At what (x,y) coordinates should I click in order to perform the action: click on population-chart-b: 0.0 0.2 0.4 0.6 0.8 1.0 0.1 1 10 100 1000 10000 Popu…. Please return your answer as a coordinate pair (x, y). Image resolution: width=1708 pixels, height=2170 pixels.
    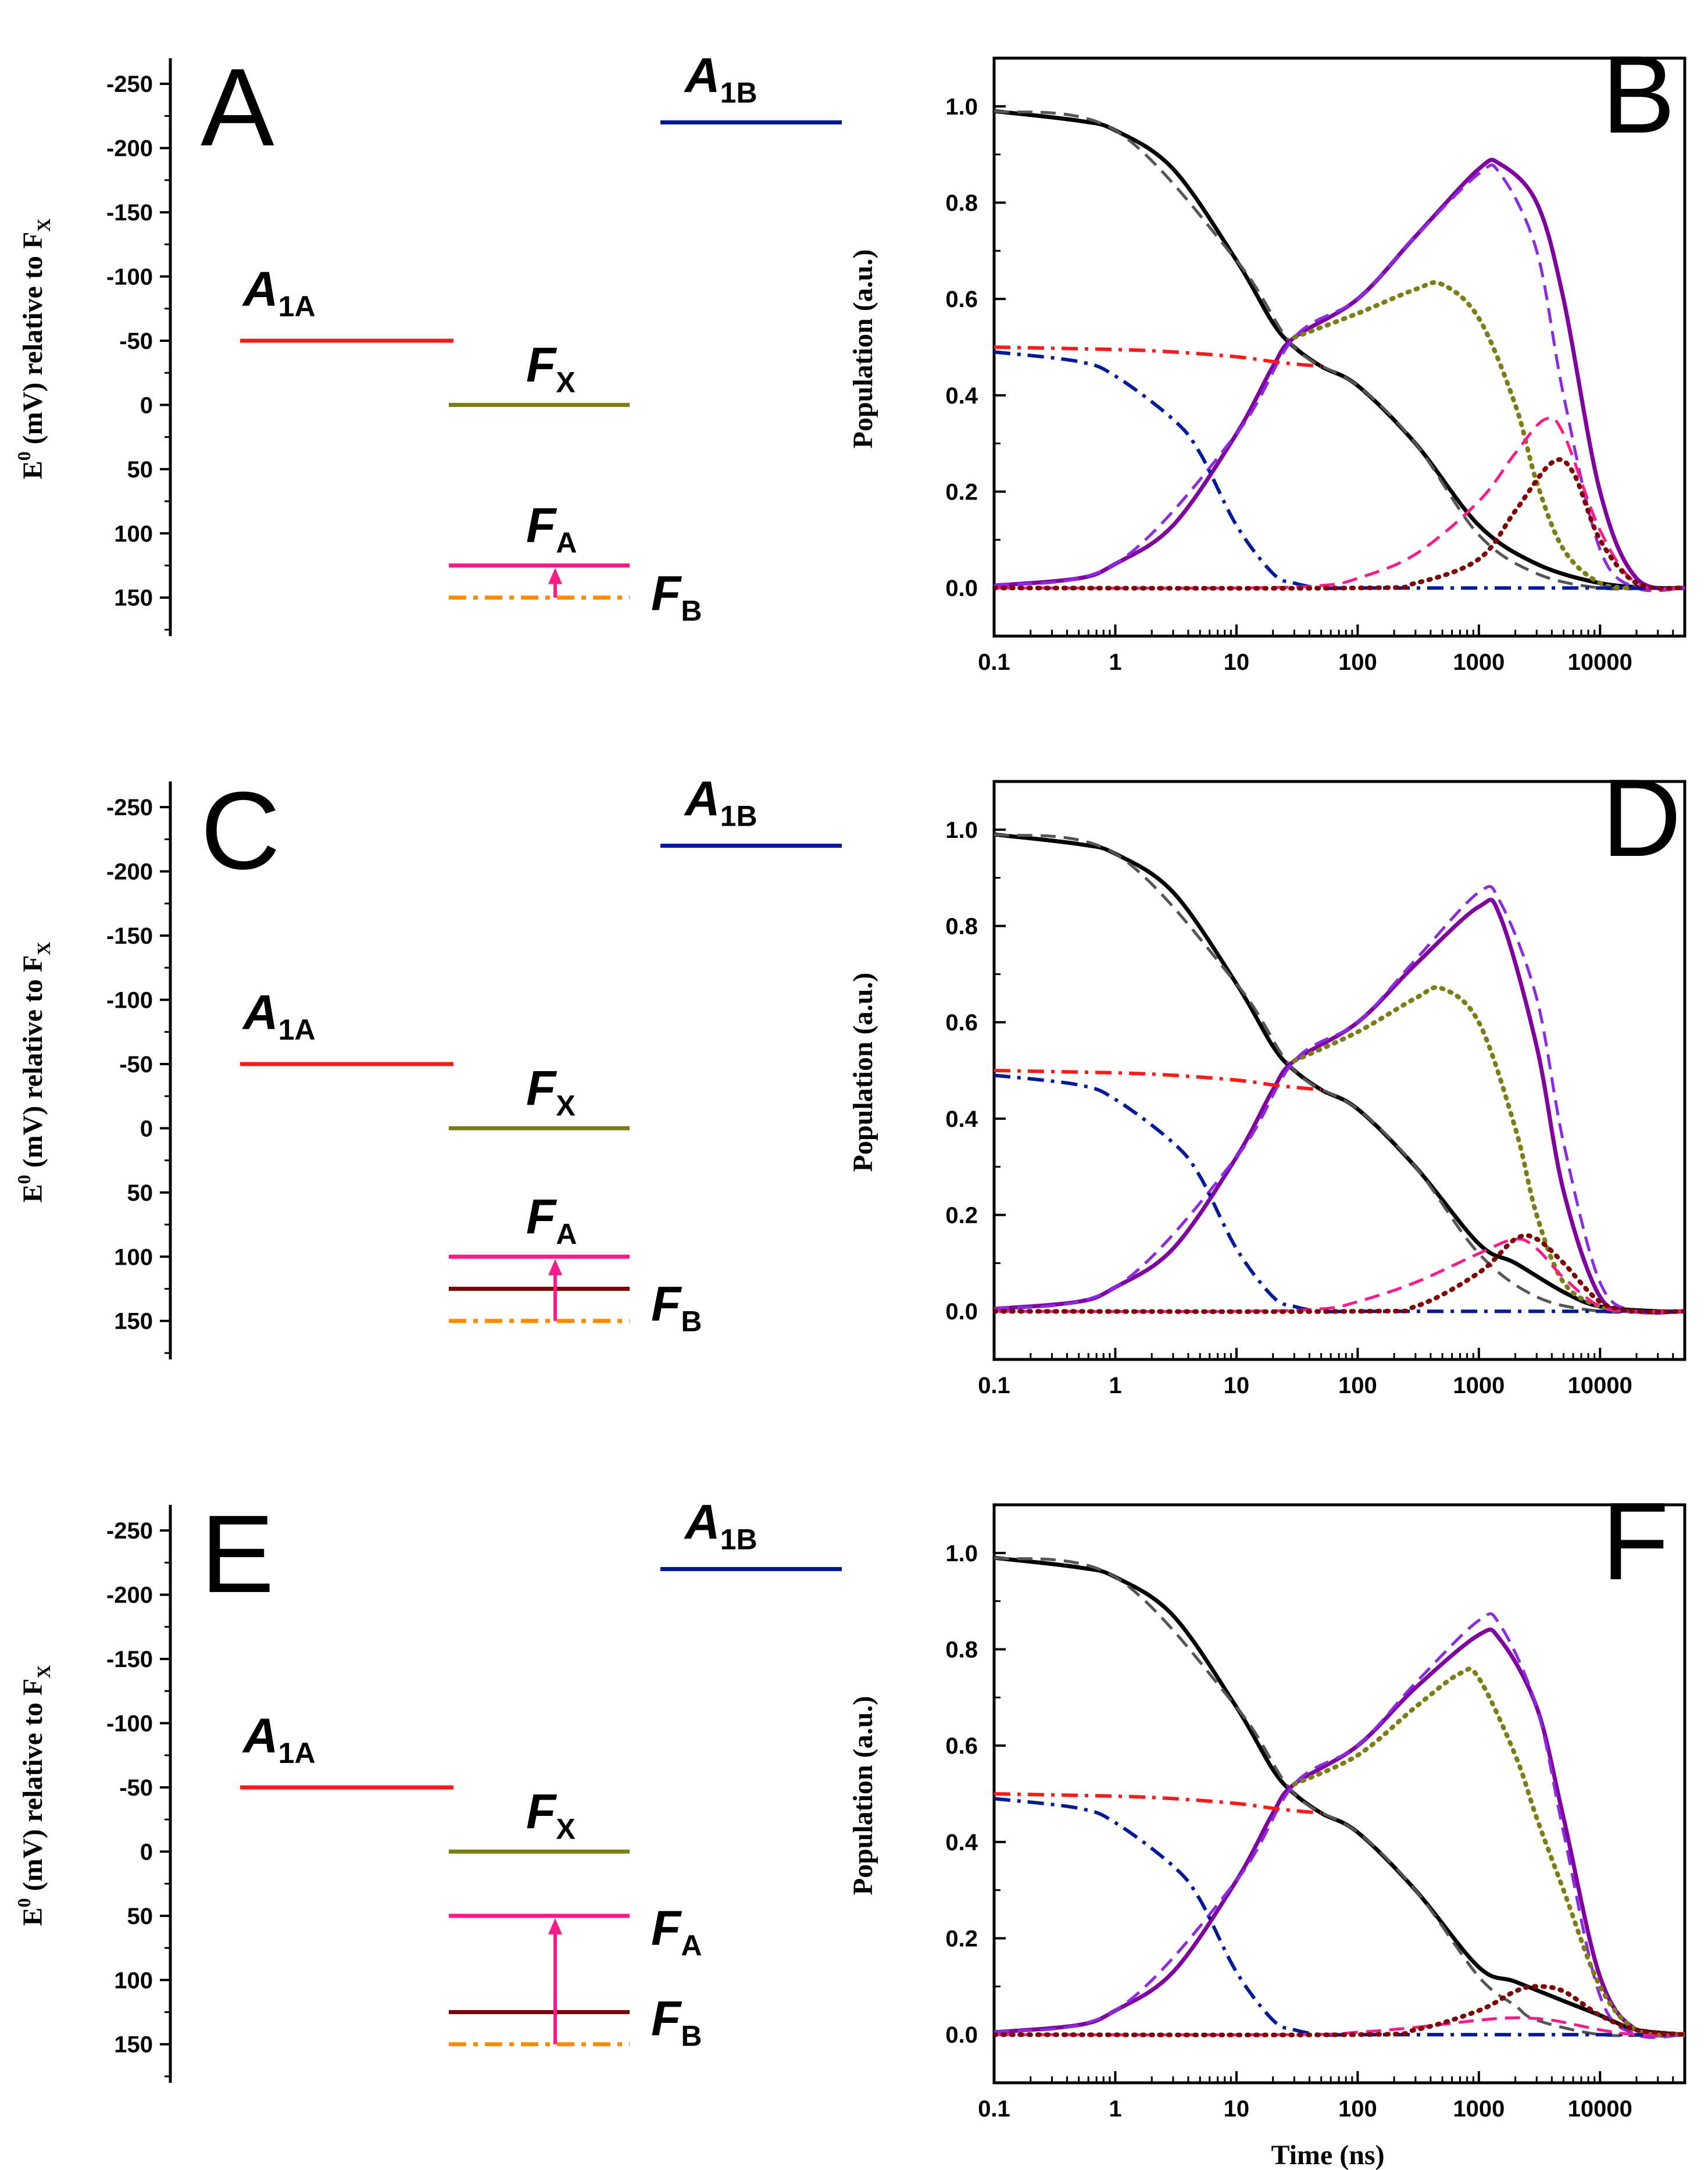
    Looking at the image, I should click on (1267, 354).